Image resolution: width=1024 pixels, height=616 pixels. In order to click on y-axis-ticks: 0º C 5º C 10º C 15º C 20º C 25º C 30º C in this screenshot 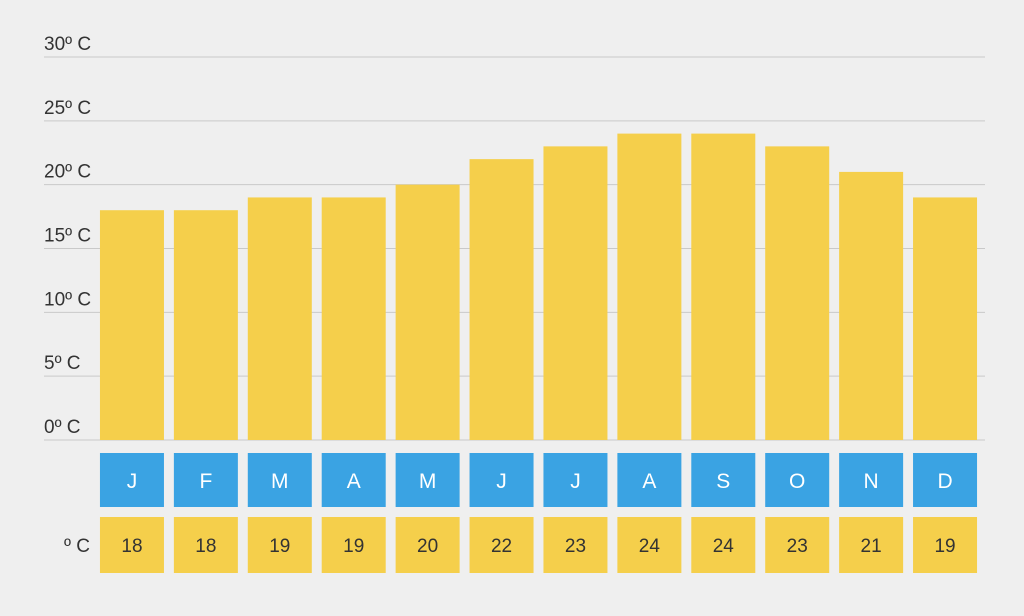, I will do `click(67, 236)`.